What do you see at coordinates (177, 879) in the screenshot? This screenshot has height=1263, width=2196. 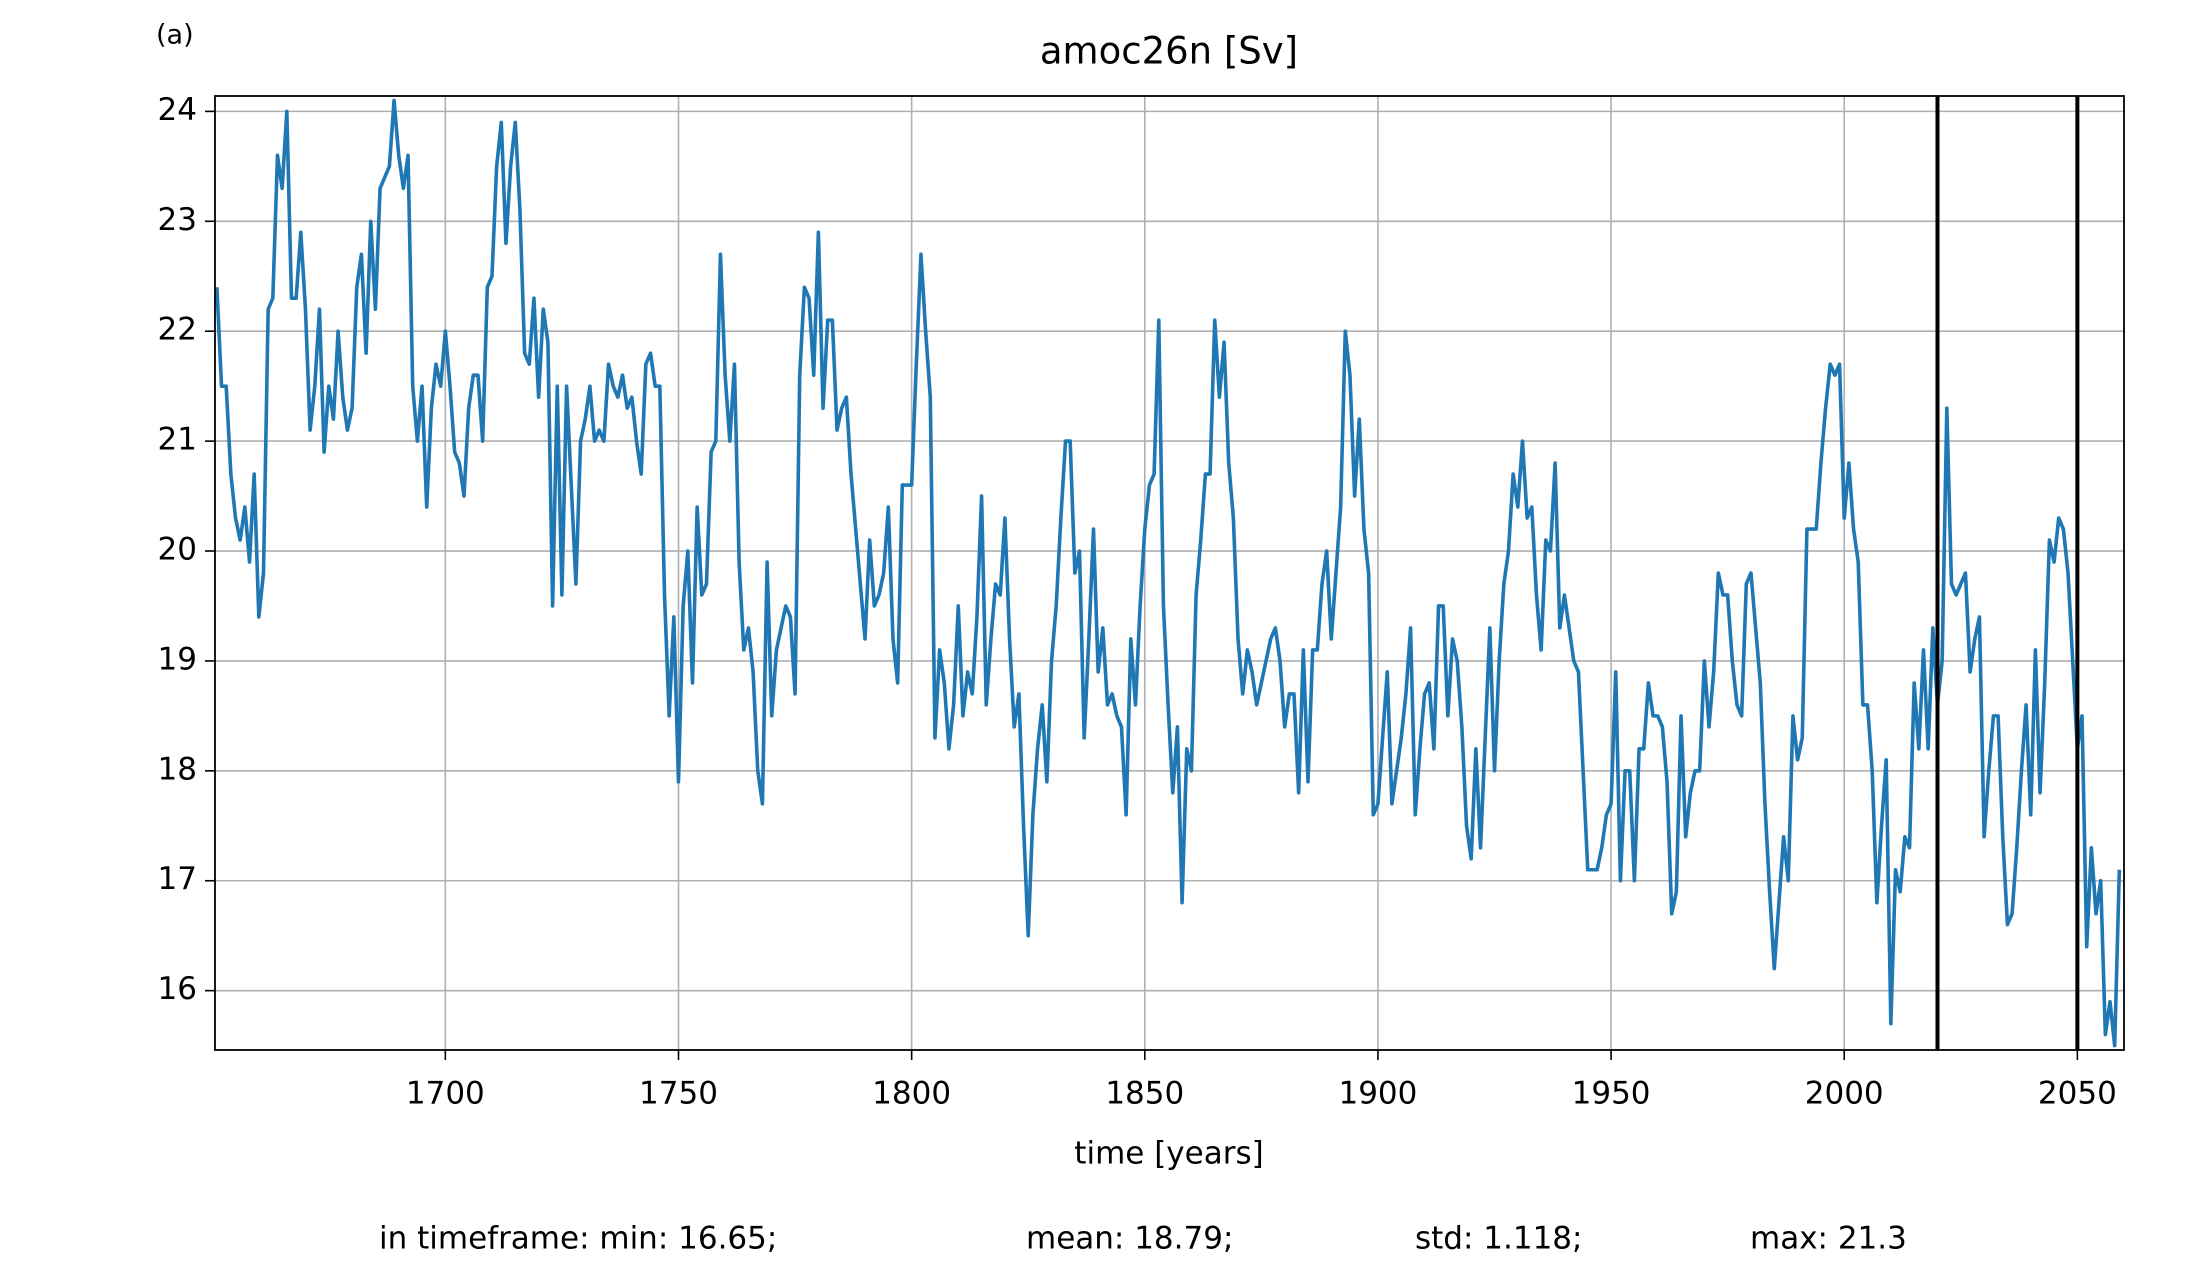 I see `y-tick-label: 17` at bounding box center [177, 879].